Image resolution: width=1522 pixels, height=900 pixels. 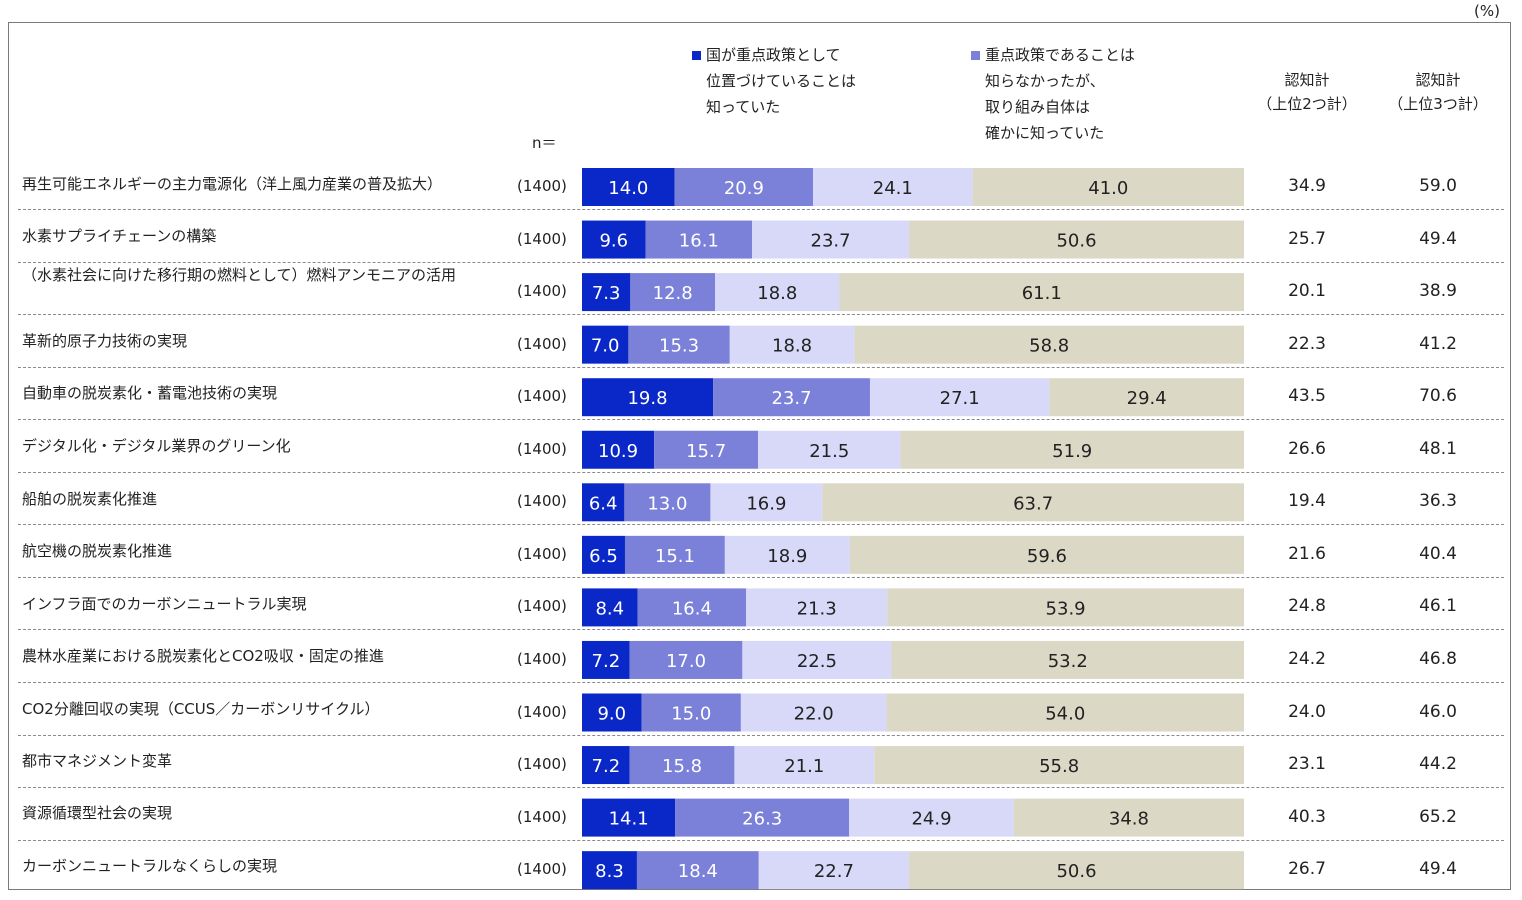 What do you see at coordinates (1045, 133) in the screenshot?
I see `legend-2-line-4: 確かに知っていた` at bounding box center [1045, 133].